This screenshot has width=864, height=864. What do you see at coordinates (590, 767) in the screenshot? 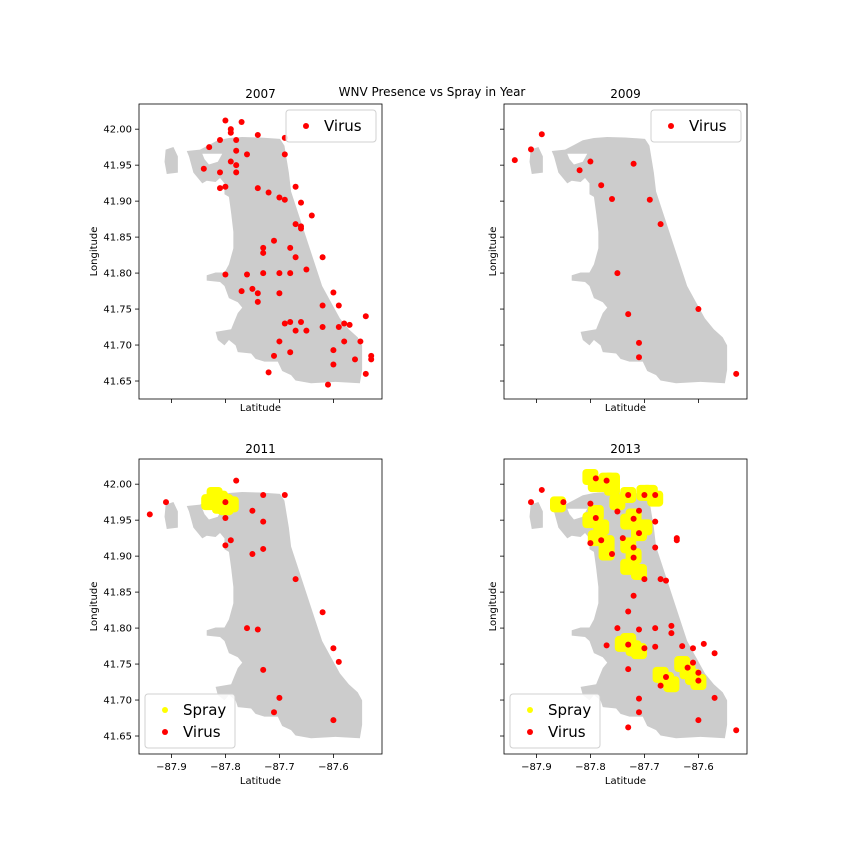
I see `x-tick-label: −87.8` at bounding box center [590, 767].